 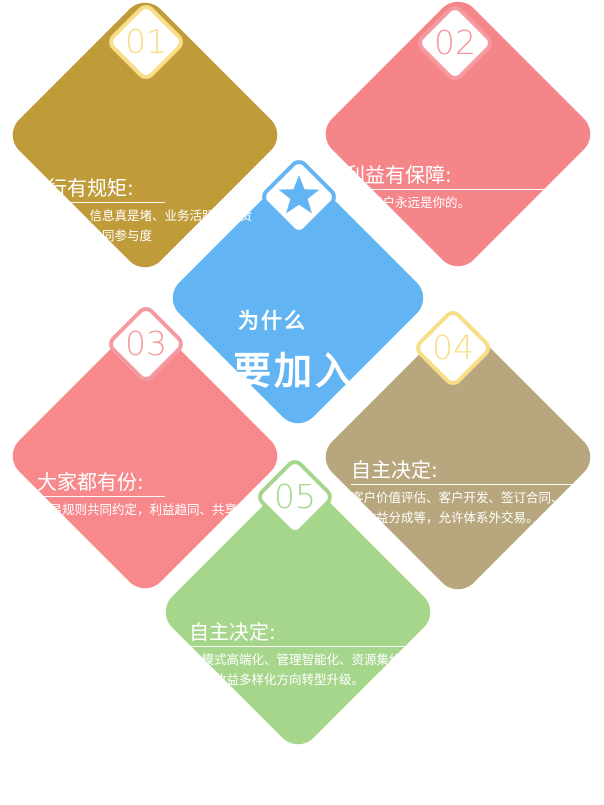 I want to click on badge-01-number: 01, so click(x=146, y=41).